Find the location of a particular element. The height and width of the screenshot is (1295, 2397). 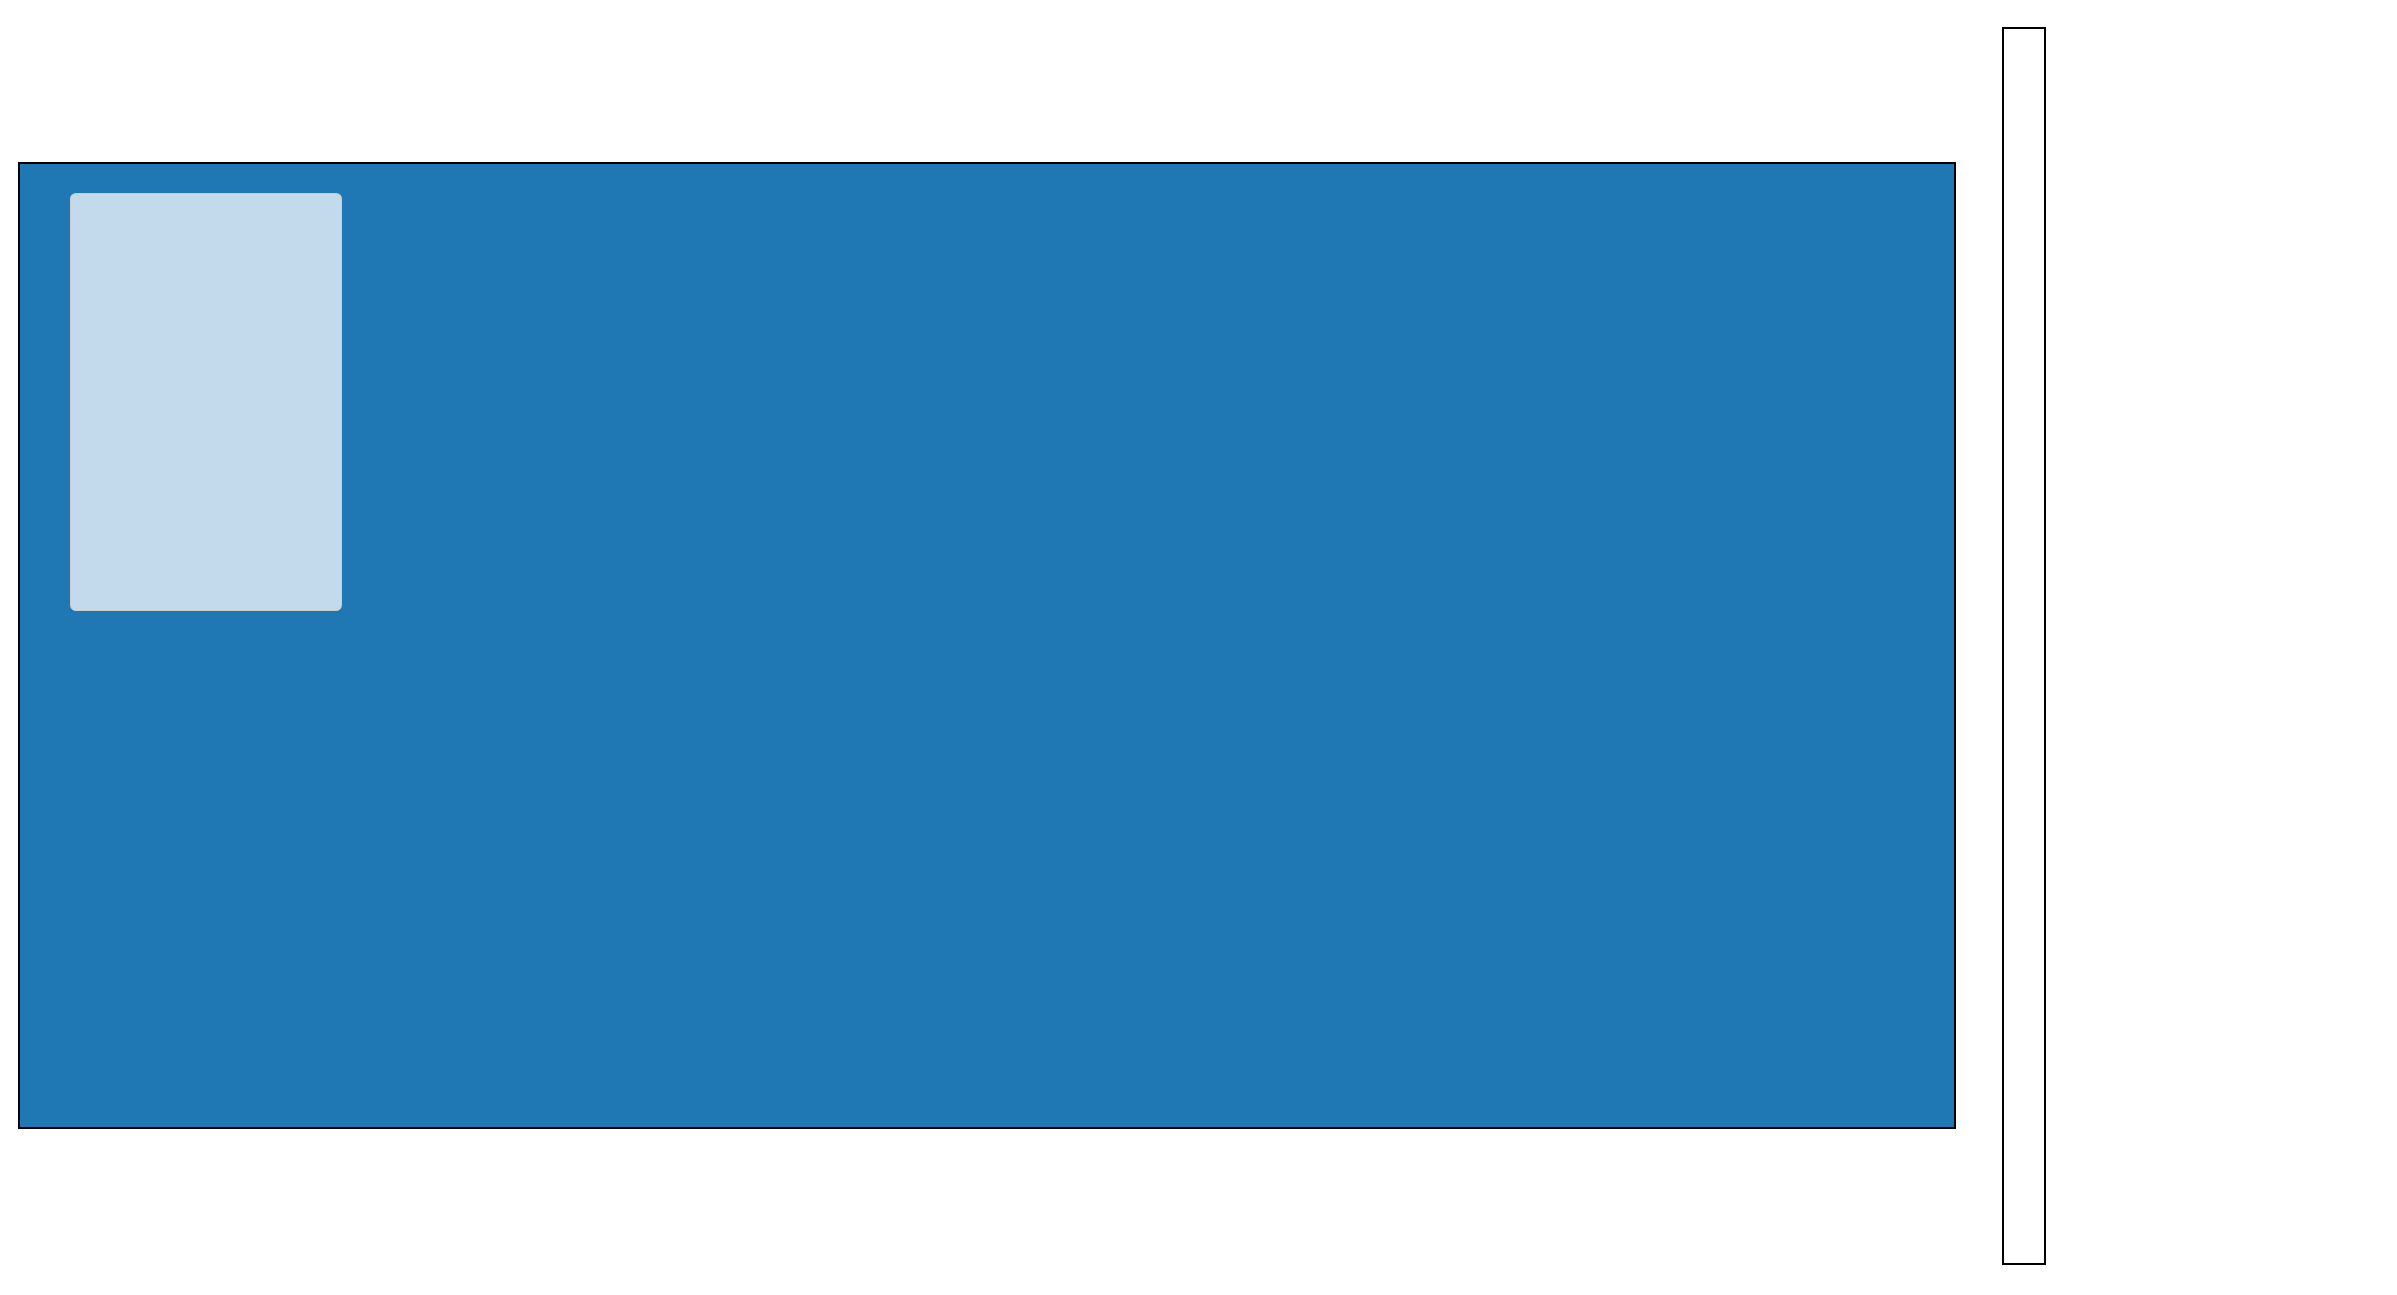

colorbar-outline is located at coordinates (2024, 646).